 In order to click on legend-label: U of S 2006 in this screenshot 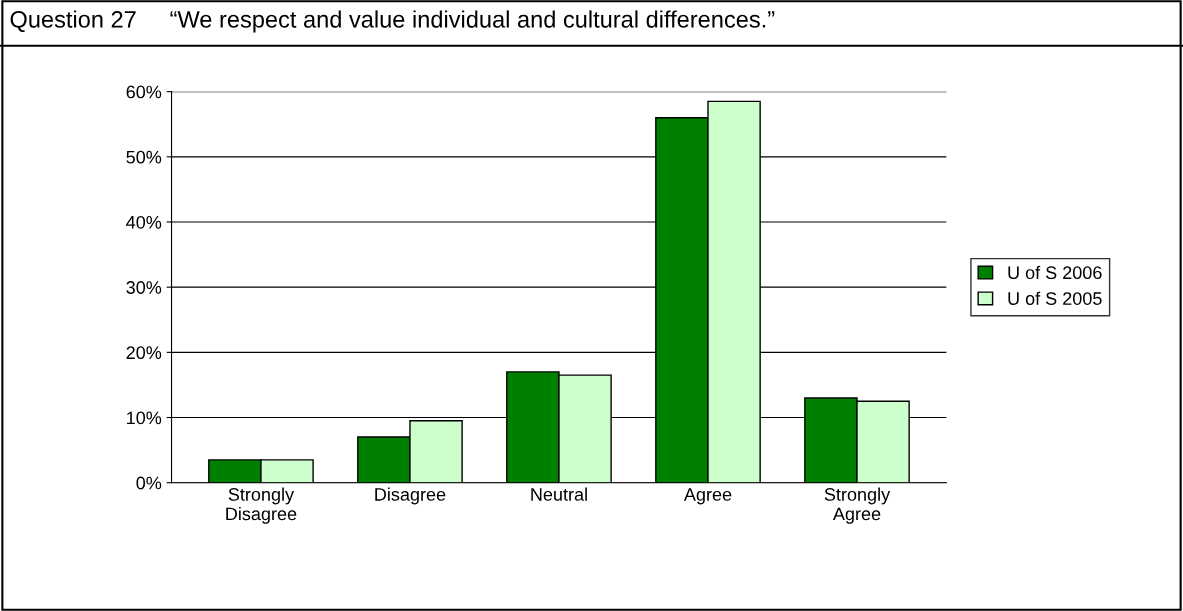, I will do `click(1055, 272)`.